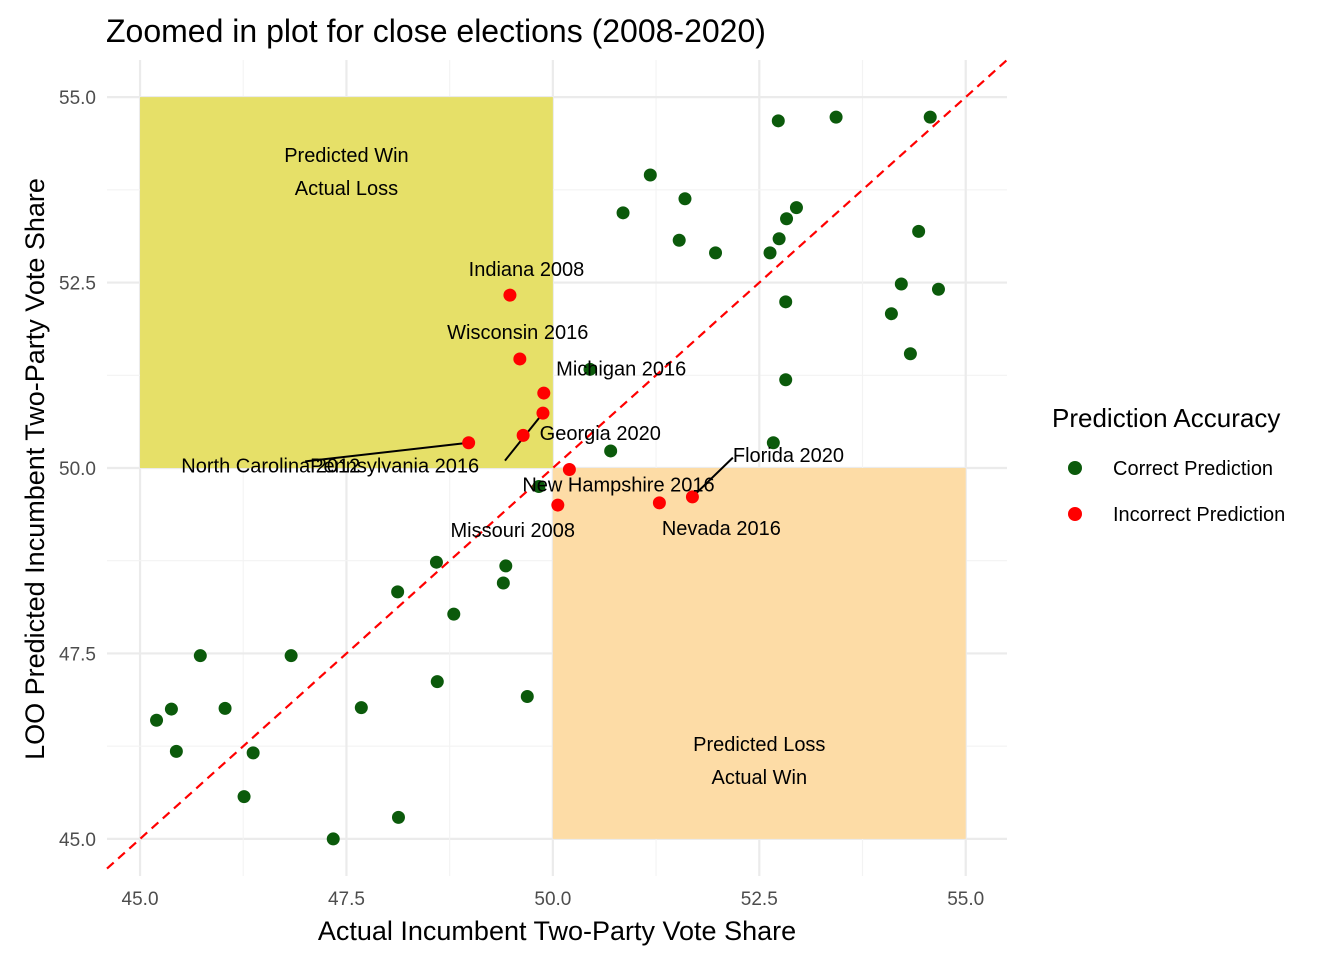 This screenshot has width=1344, height=960. I want to click on x-tick-label: 50.0, so click(552, 899).